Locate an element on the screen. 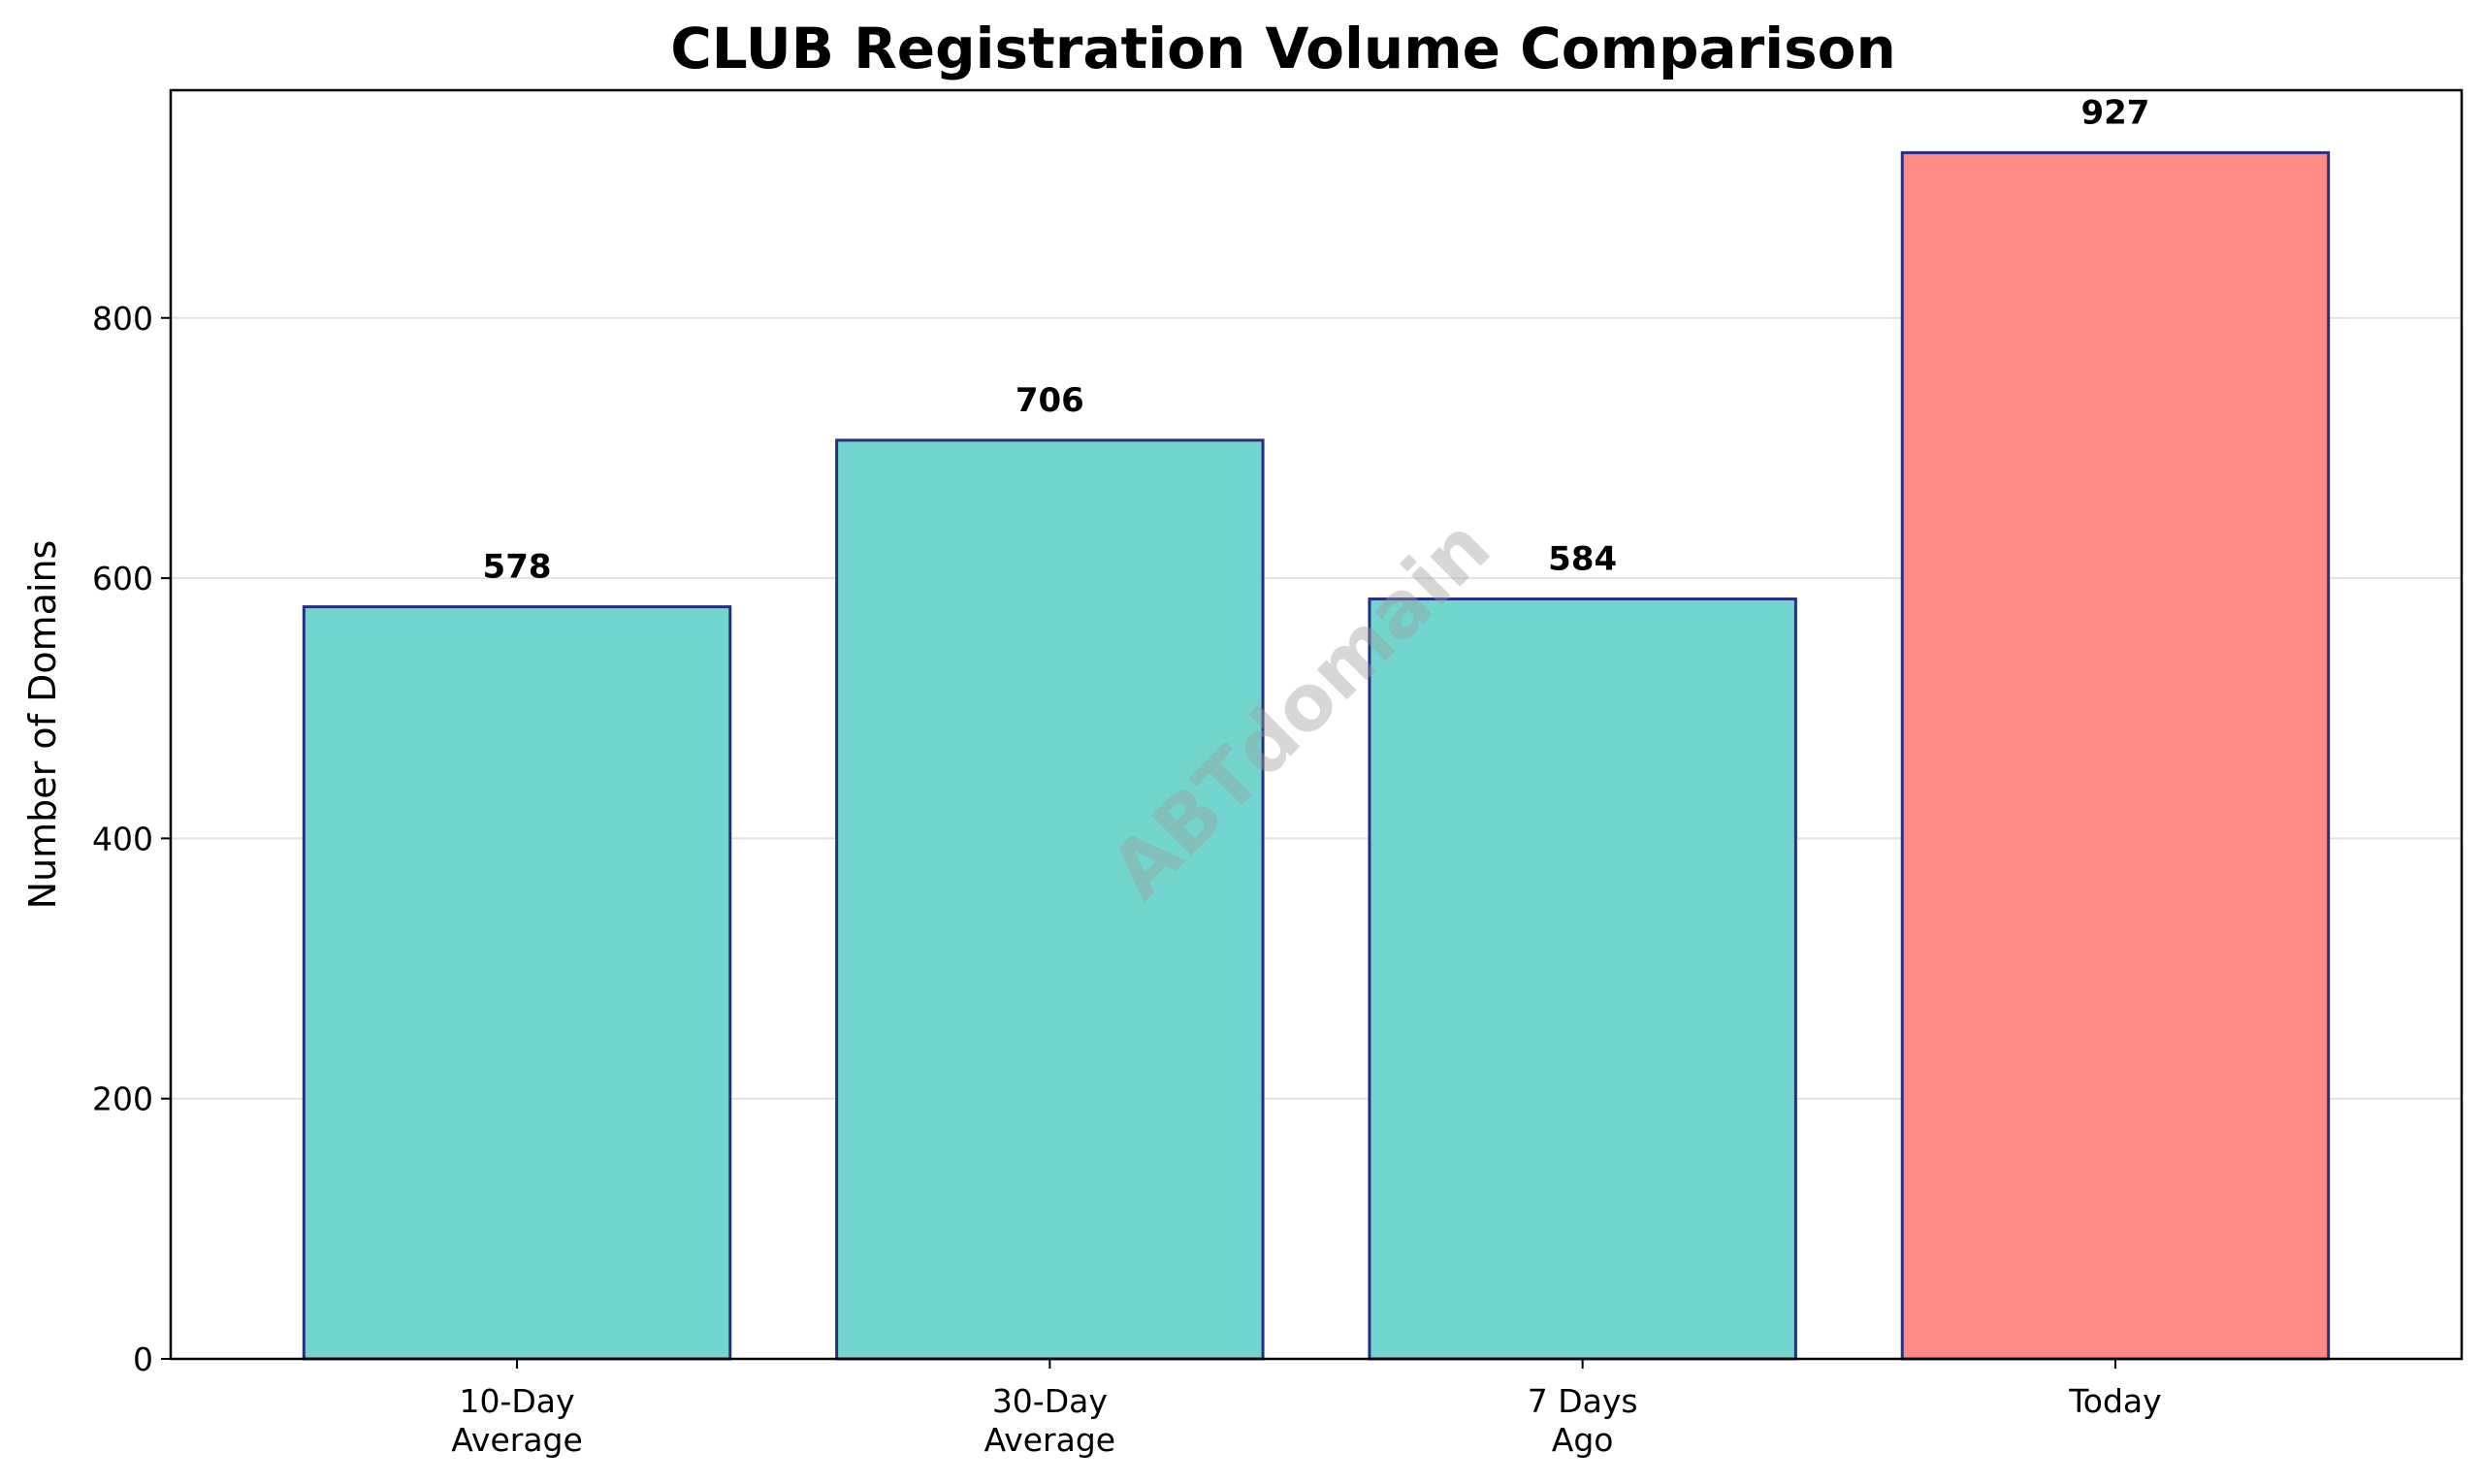 The height and width of the screenshot is (1484, 2483). y-tick-label: 800 is located at coordinates (123, 319).